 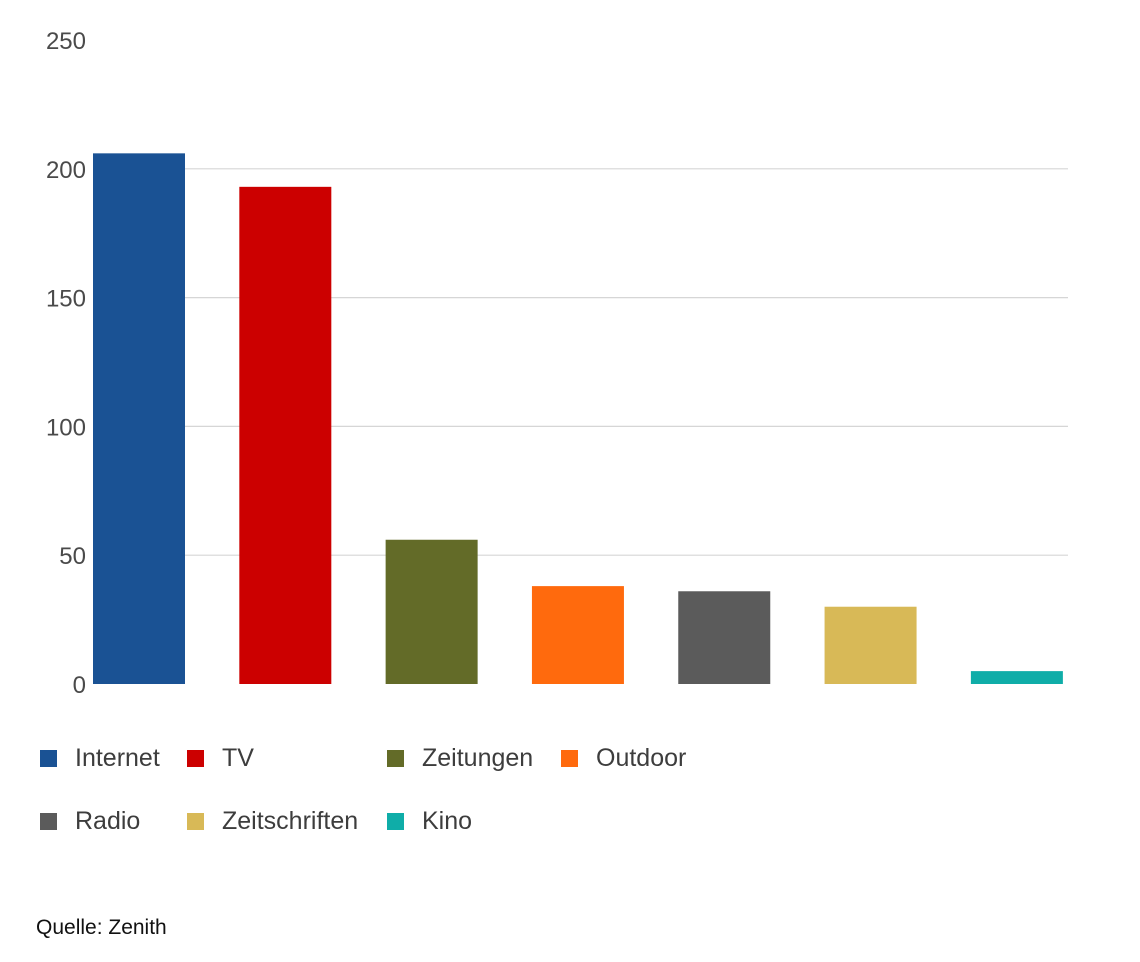 I want to click on y-tick-label: 250, so click(x=66, y=41).